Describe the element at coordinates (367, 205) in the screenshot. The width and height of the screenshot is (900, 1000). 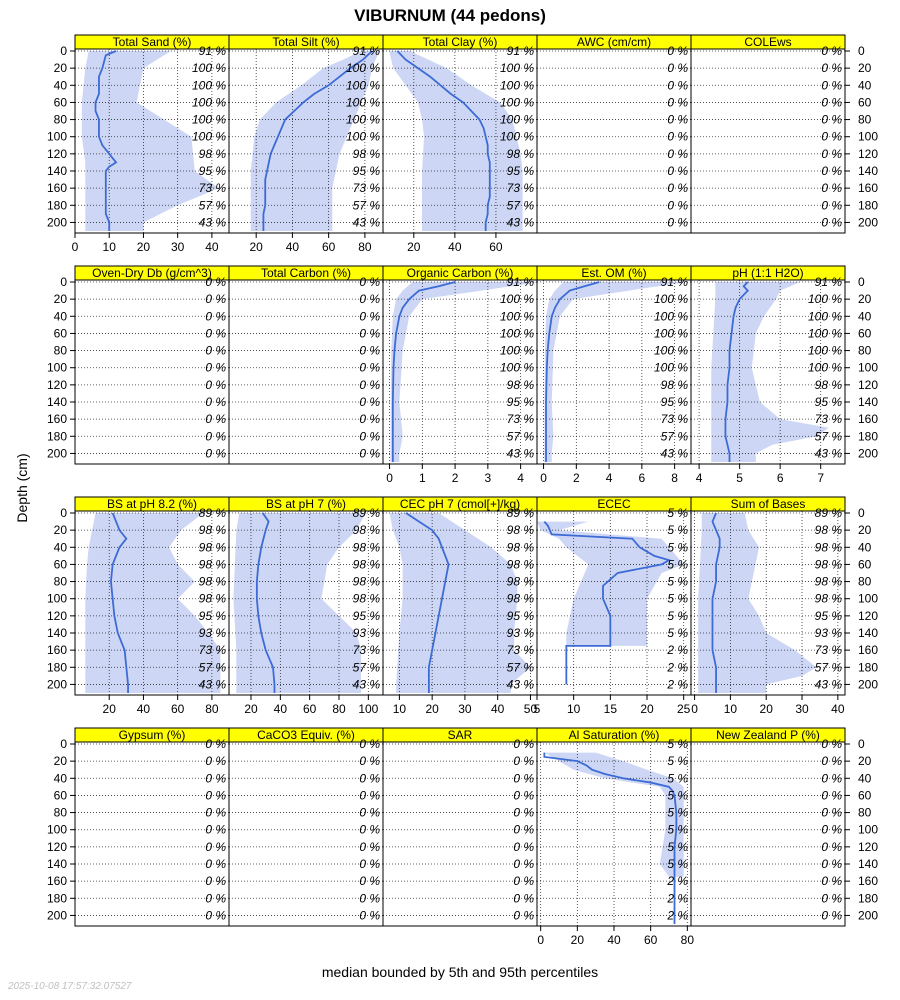
I see `sample-pct-label: 57 %` at that location.